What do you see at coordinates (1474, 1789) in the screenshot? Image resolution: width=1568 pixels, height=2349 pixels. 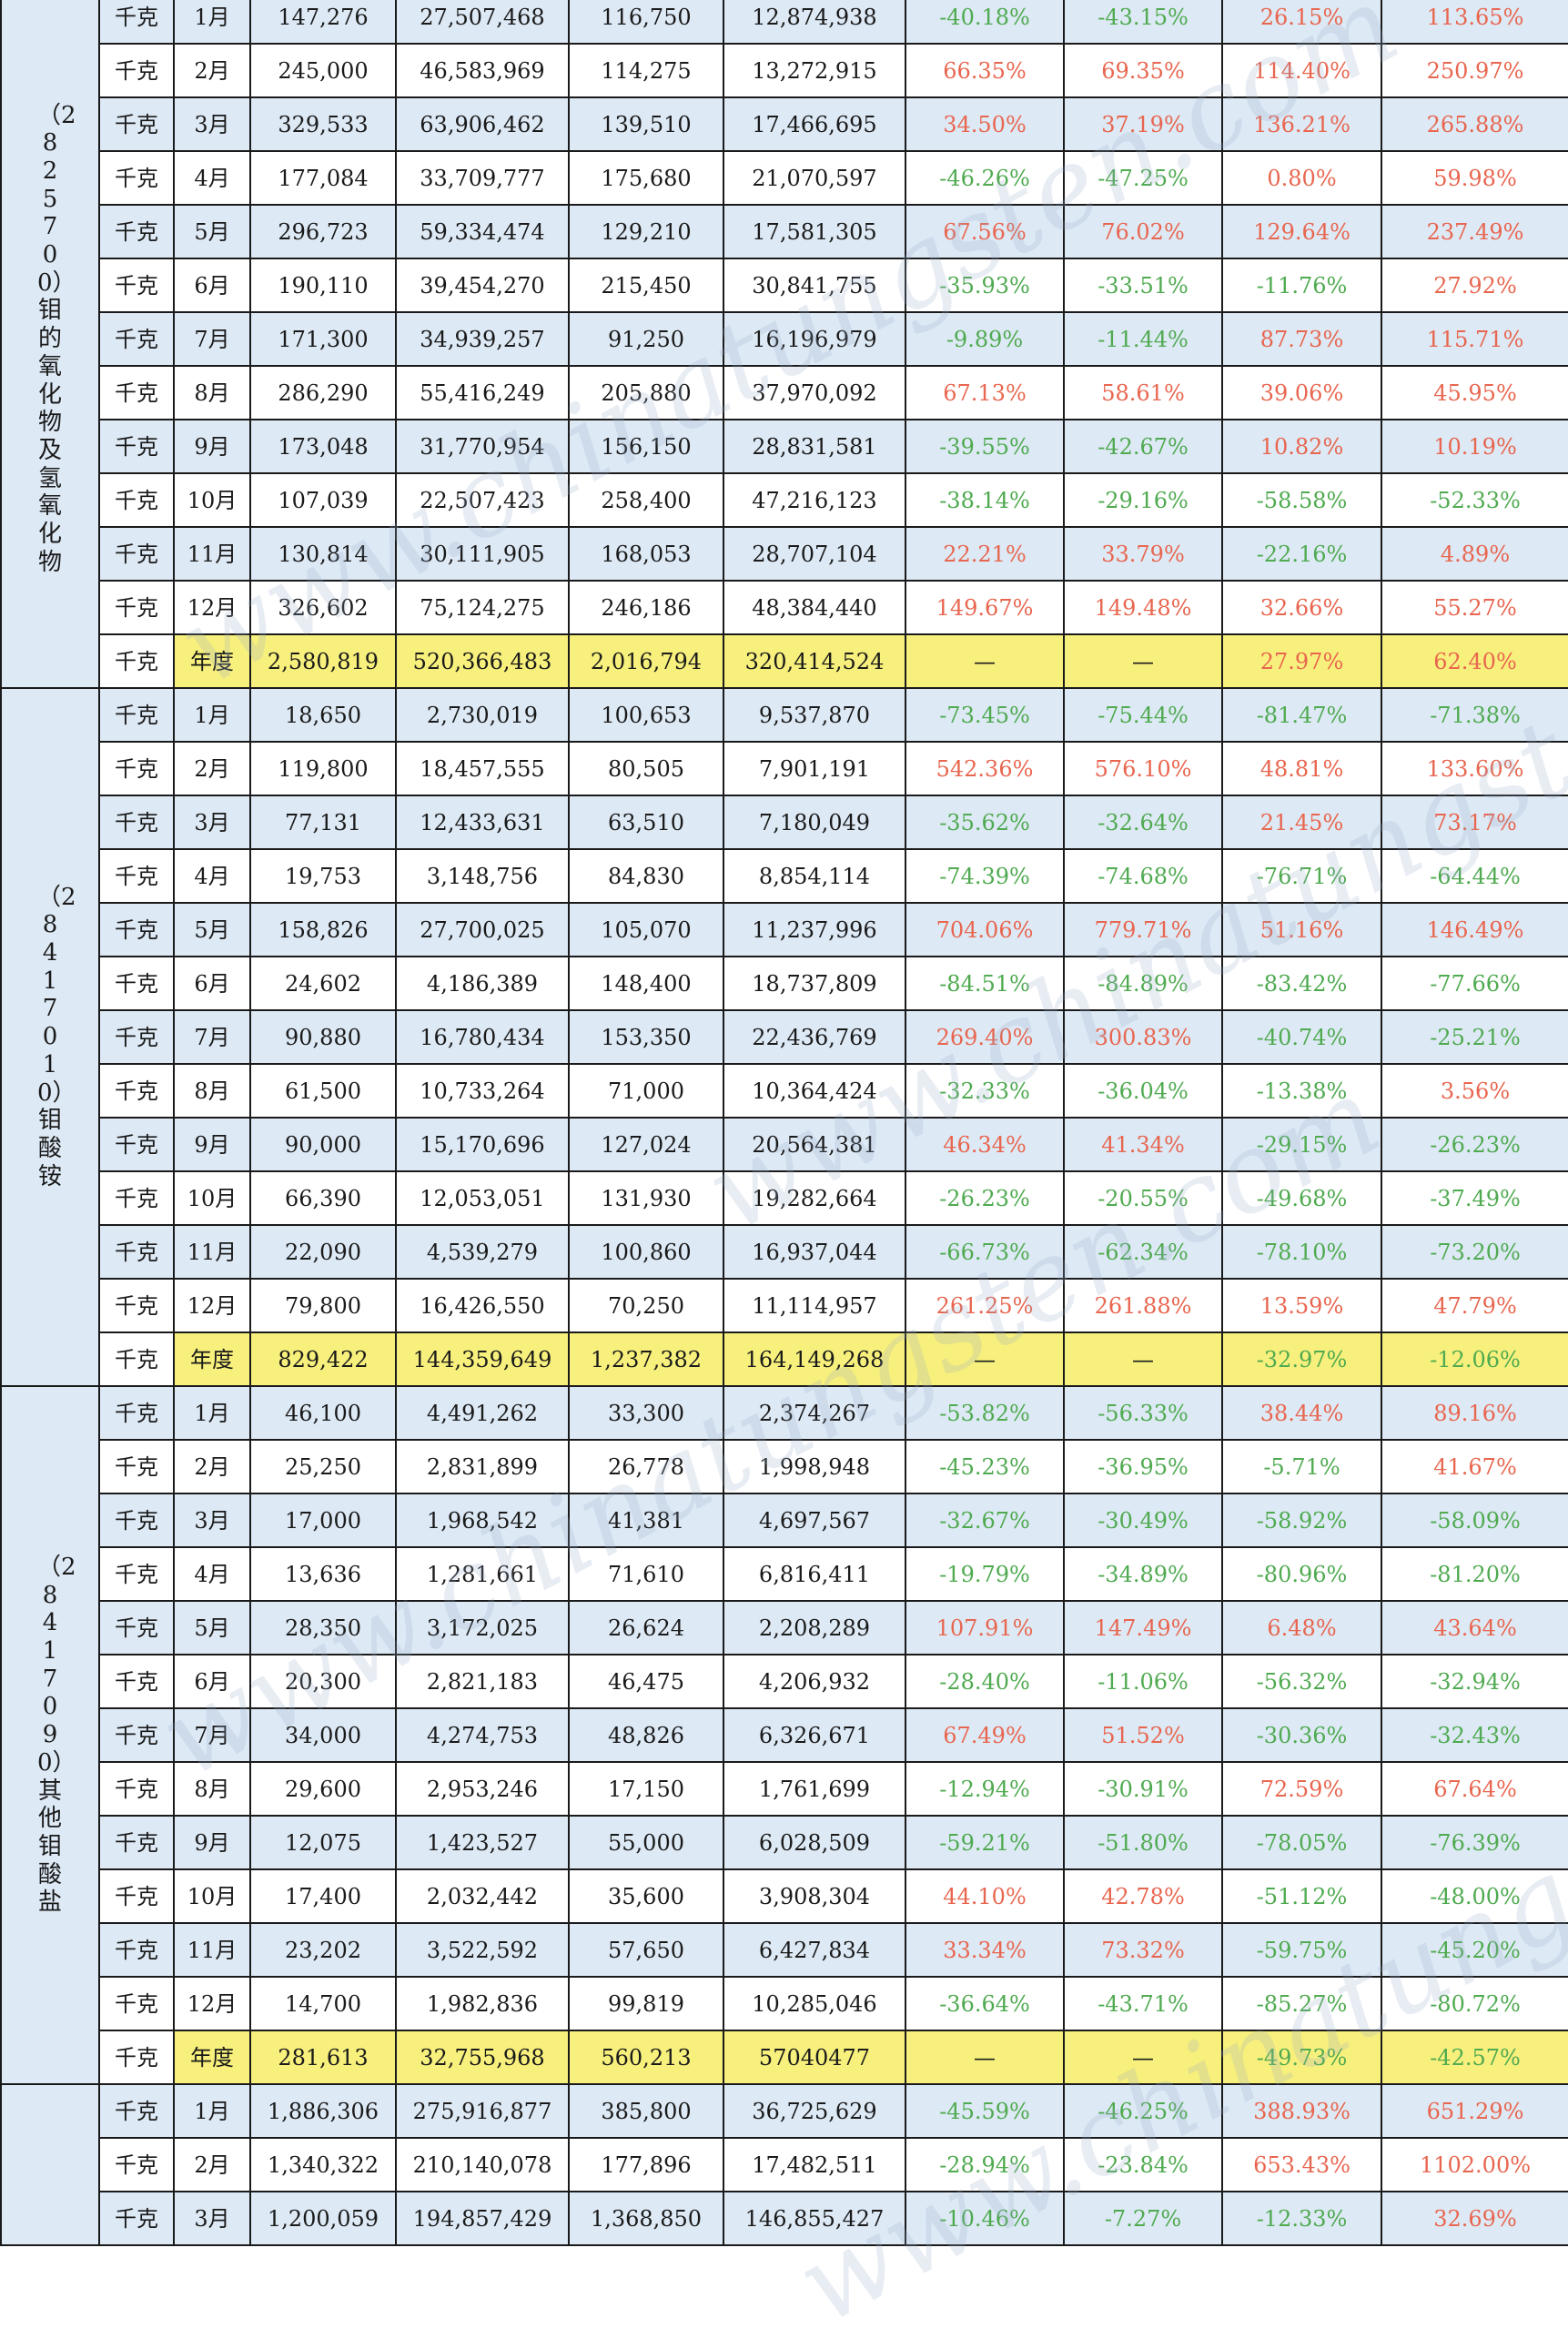 I see `pct-cell: 67.64%` at bounding box center [1474, 1789].